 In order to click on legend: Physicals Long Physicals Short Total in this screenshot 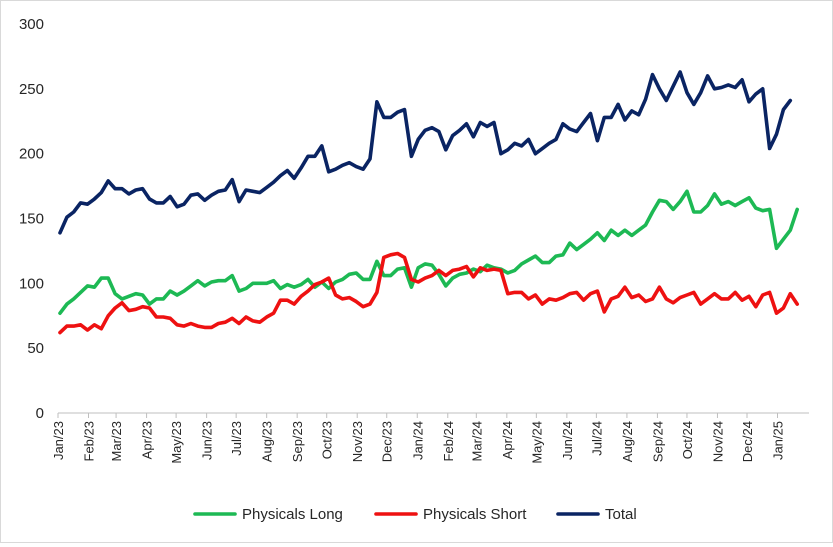, I will do `click(415, 514)`.